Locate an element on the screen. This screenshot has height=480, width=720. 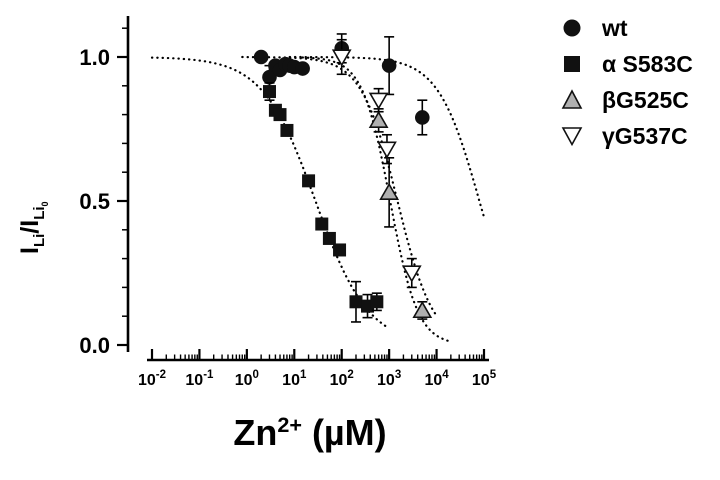
legend-item-beta-g525c: βG525C is located at coordinates (626, 100).